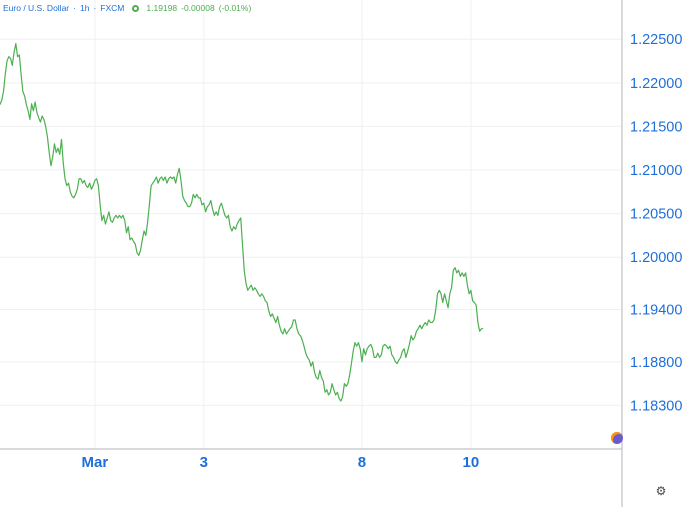 This screenshot has height=512, width=700. Describe the element at coordinates (656, 127) in the screenshot. I see `y-tick-label: 1.21500` at that location.